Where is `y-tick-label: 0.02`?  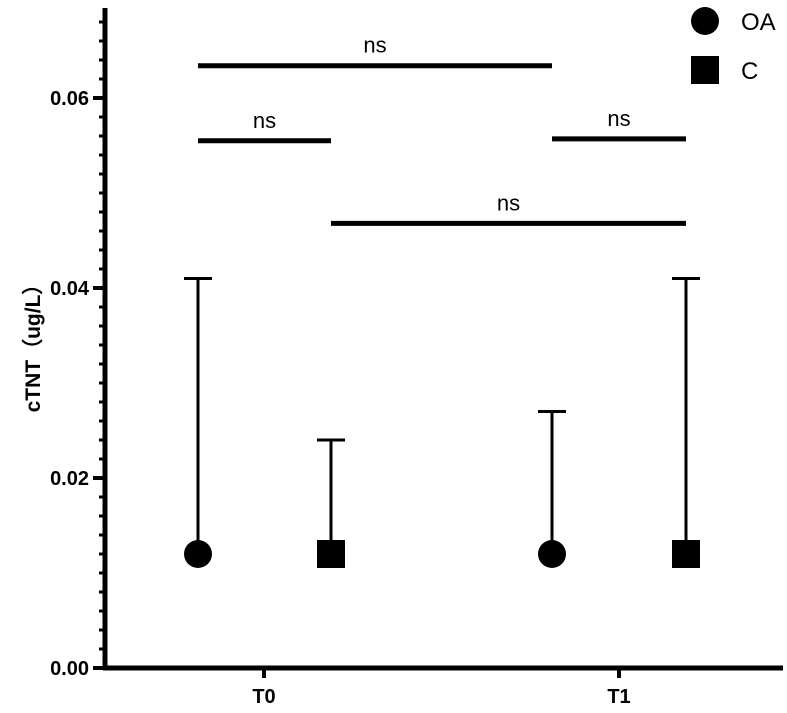 y-tick-label: 0.02 is located at coordinates (69, 479).